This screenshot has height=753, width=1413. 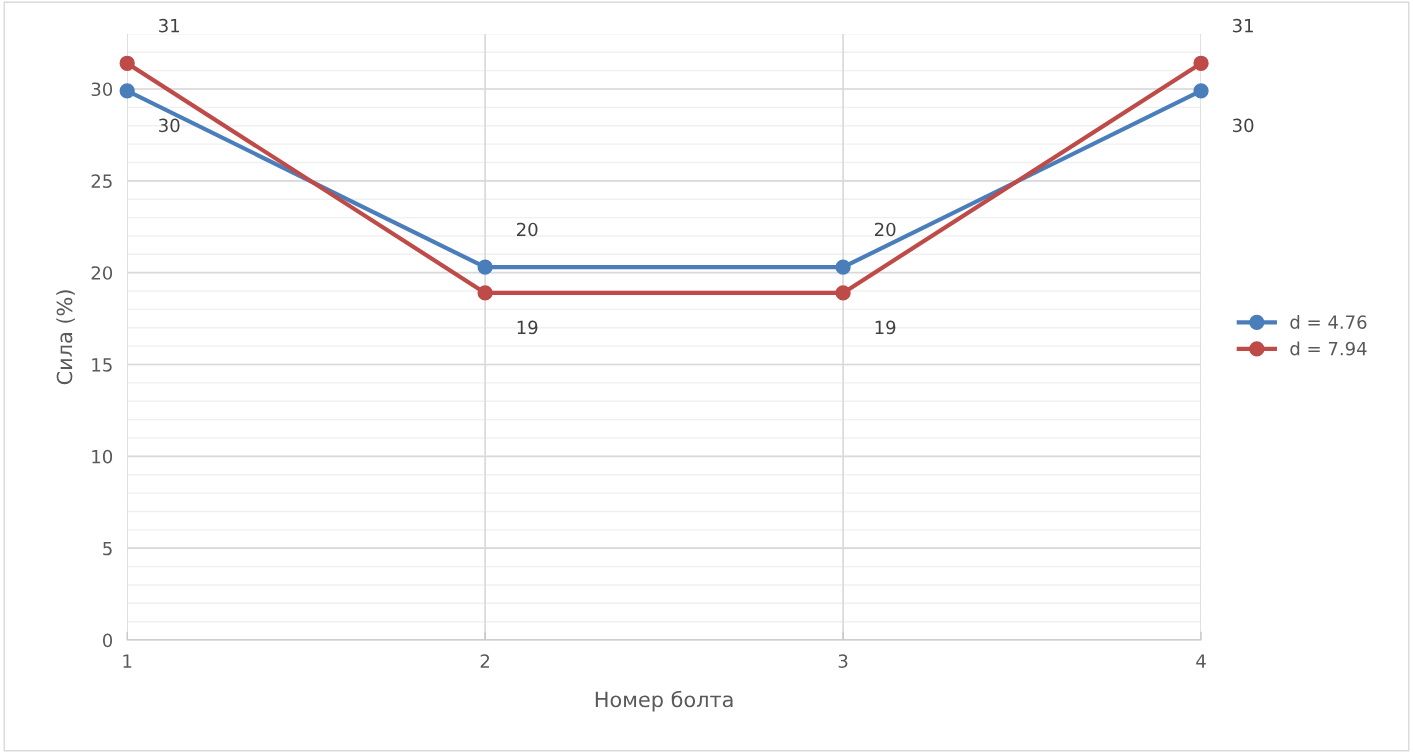 I want to click on y-tick-label: 5, so click(x=107, y=548).